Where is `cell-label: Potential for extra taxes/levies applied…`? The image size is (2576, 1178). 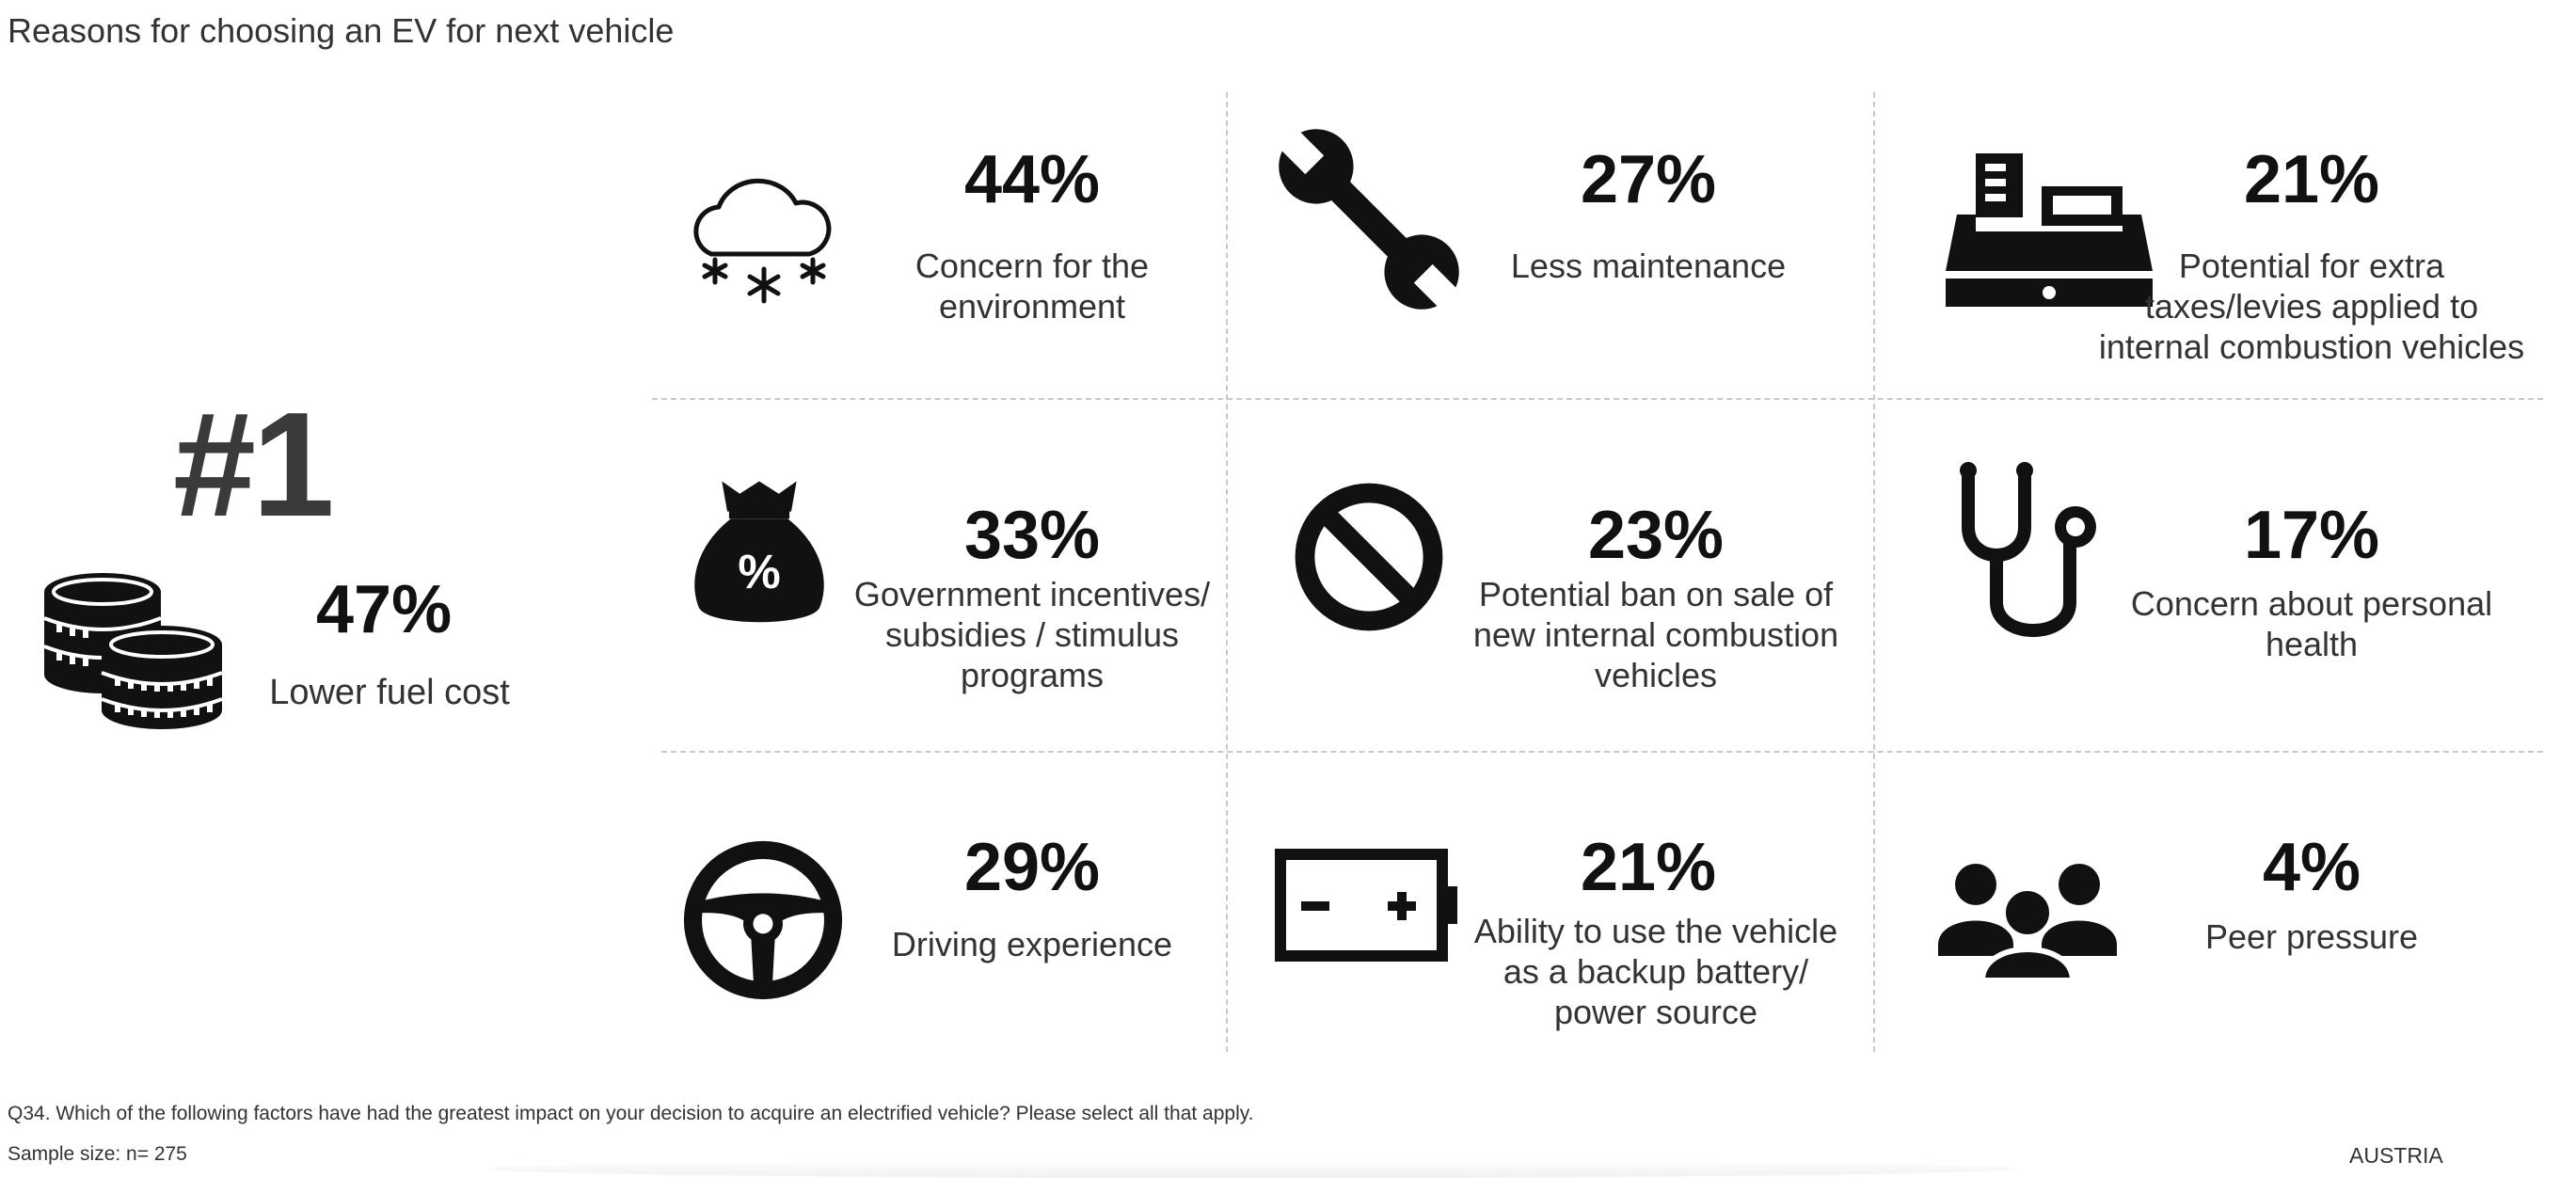 cell-label: Potential for extra taxes/levies applied… is located at coordinates (2311, 306).